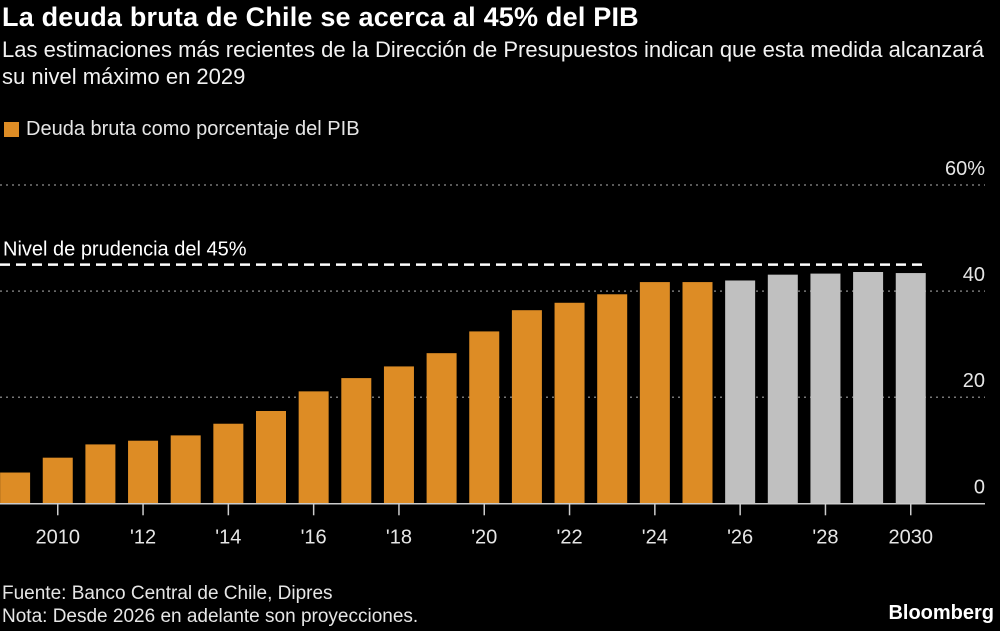 This screenshot has height=631, width=1000. Describe the element at coordinates (825, 537) in the screenshot. I see `x-tick-label: '28` at that location.